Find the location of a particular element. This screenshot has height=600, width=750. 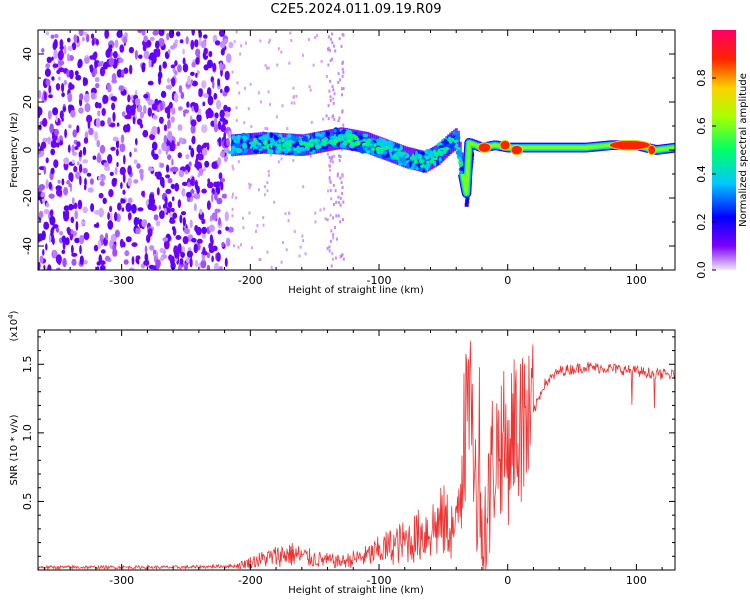

spectrogram-hot-spot is located at coordinates (630, 145).